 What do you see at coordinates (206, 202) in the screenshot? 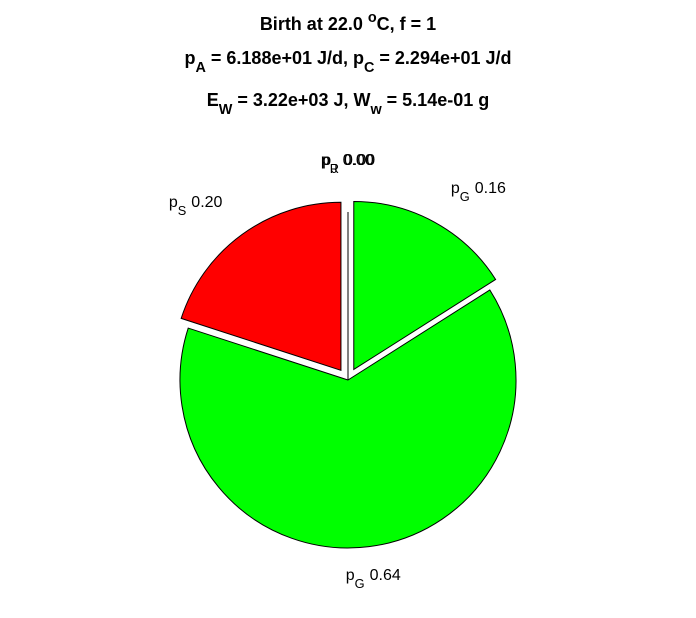
I see `slice-value: 0.20` at bounding box center [206, 202].